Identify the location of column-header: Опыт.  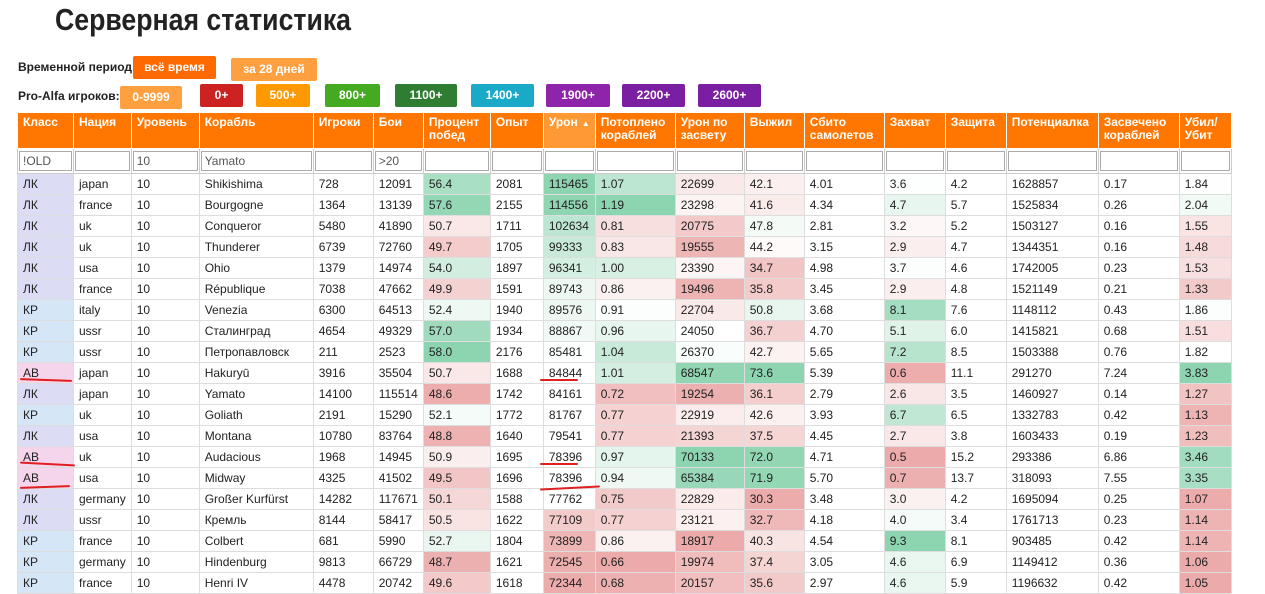
(516, 130).